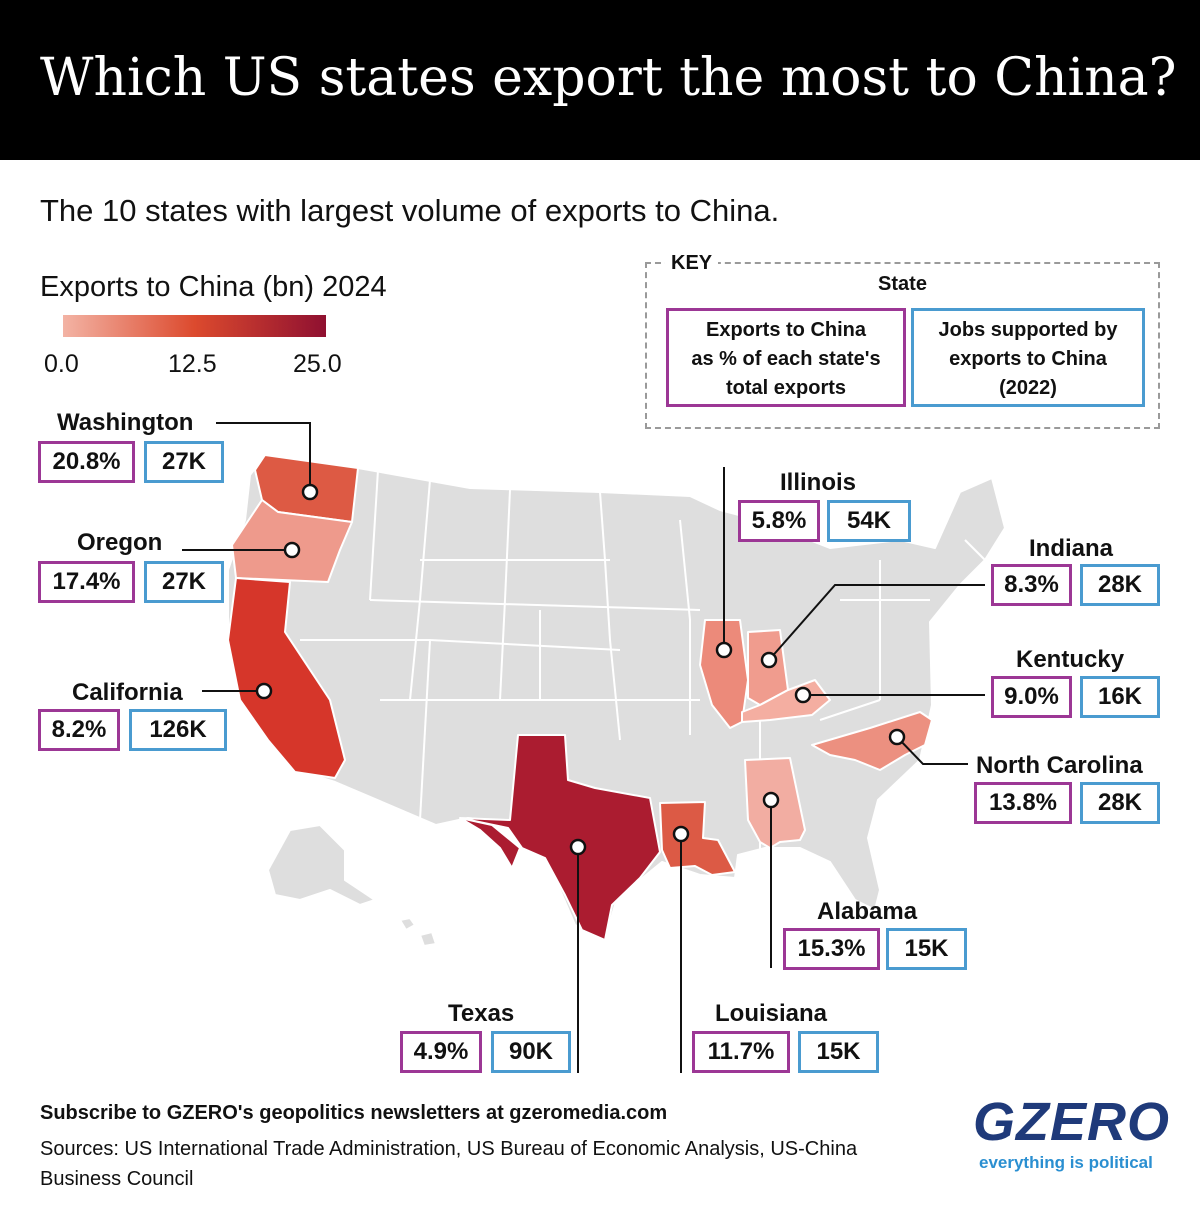 This screenshot has width=1200, height=1218. What do you see at coordinates (779, 521) in the screenshot?
I see `pct-illinois: 5.8%` at bounding box center [779, 521].